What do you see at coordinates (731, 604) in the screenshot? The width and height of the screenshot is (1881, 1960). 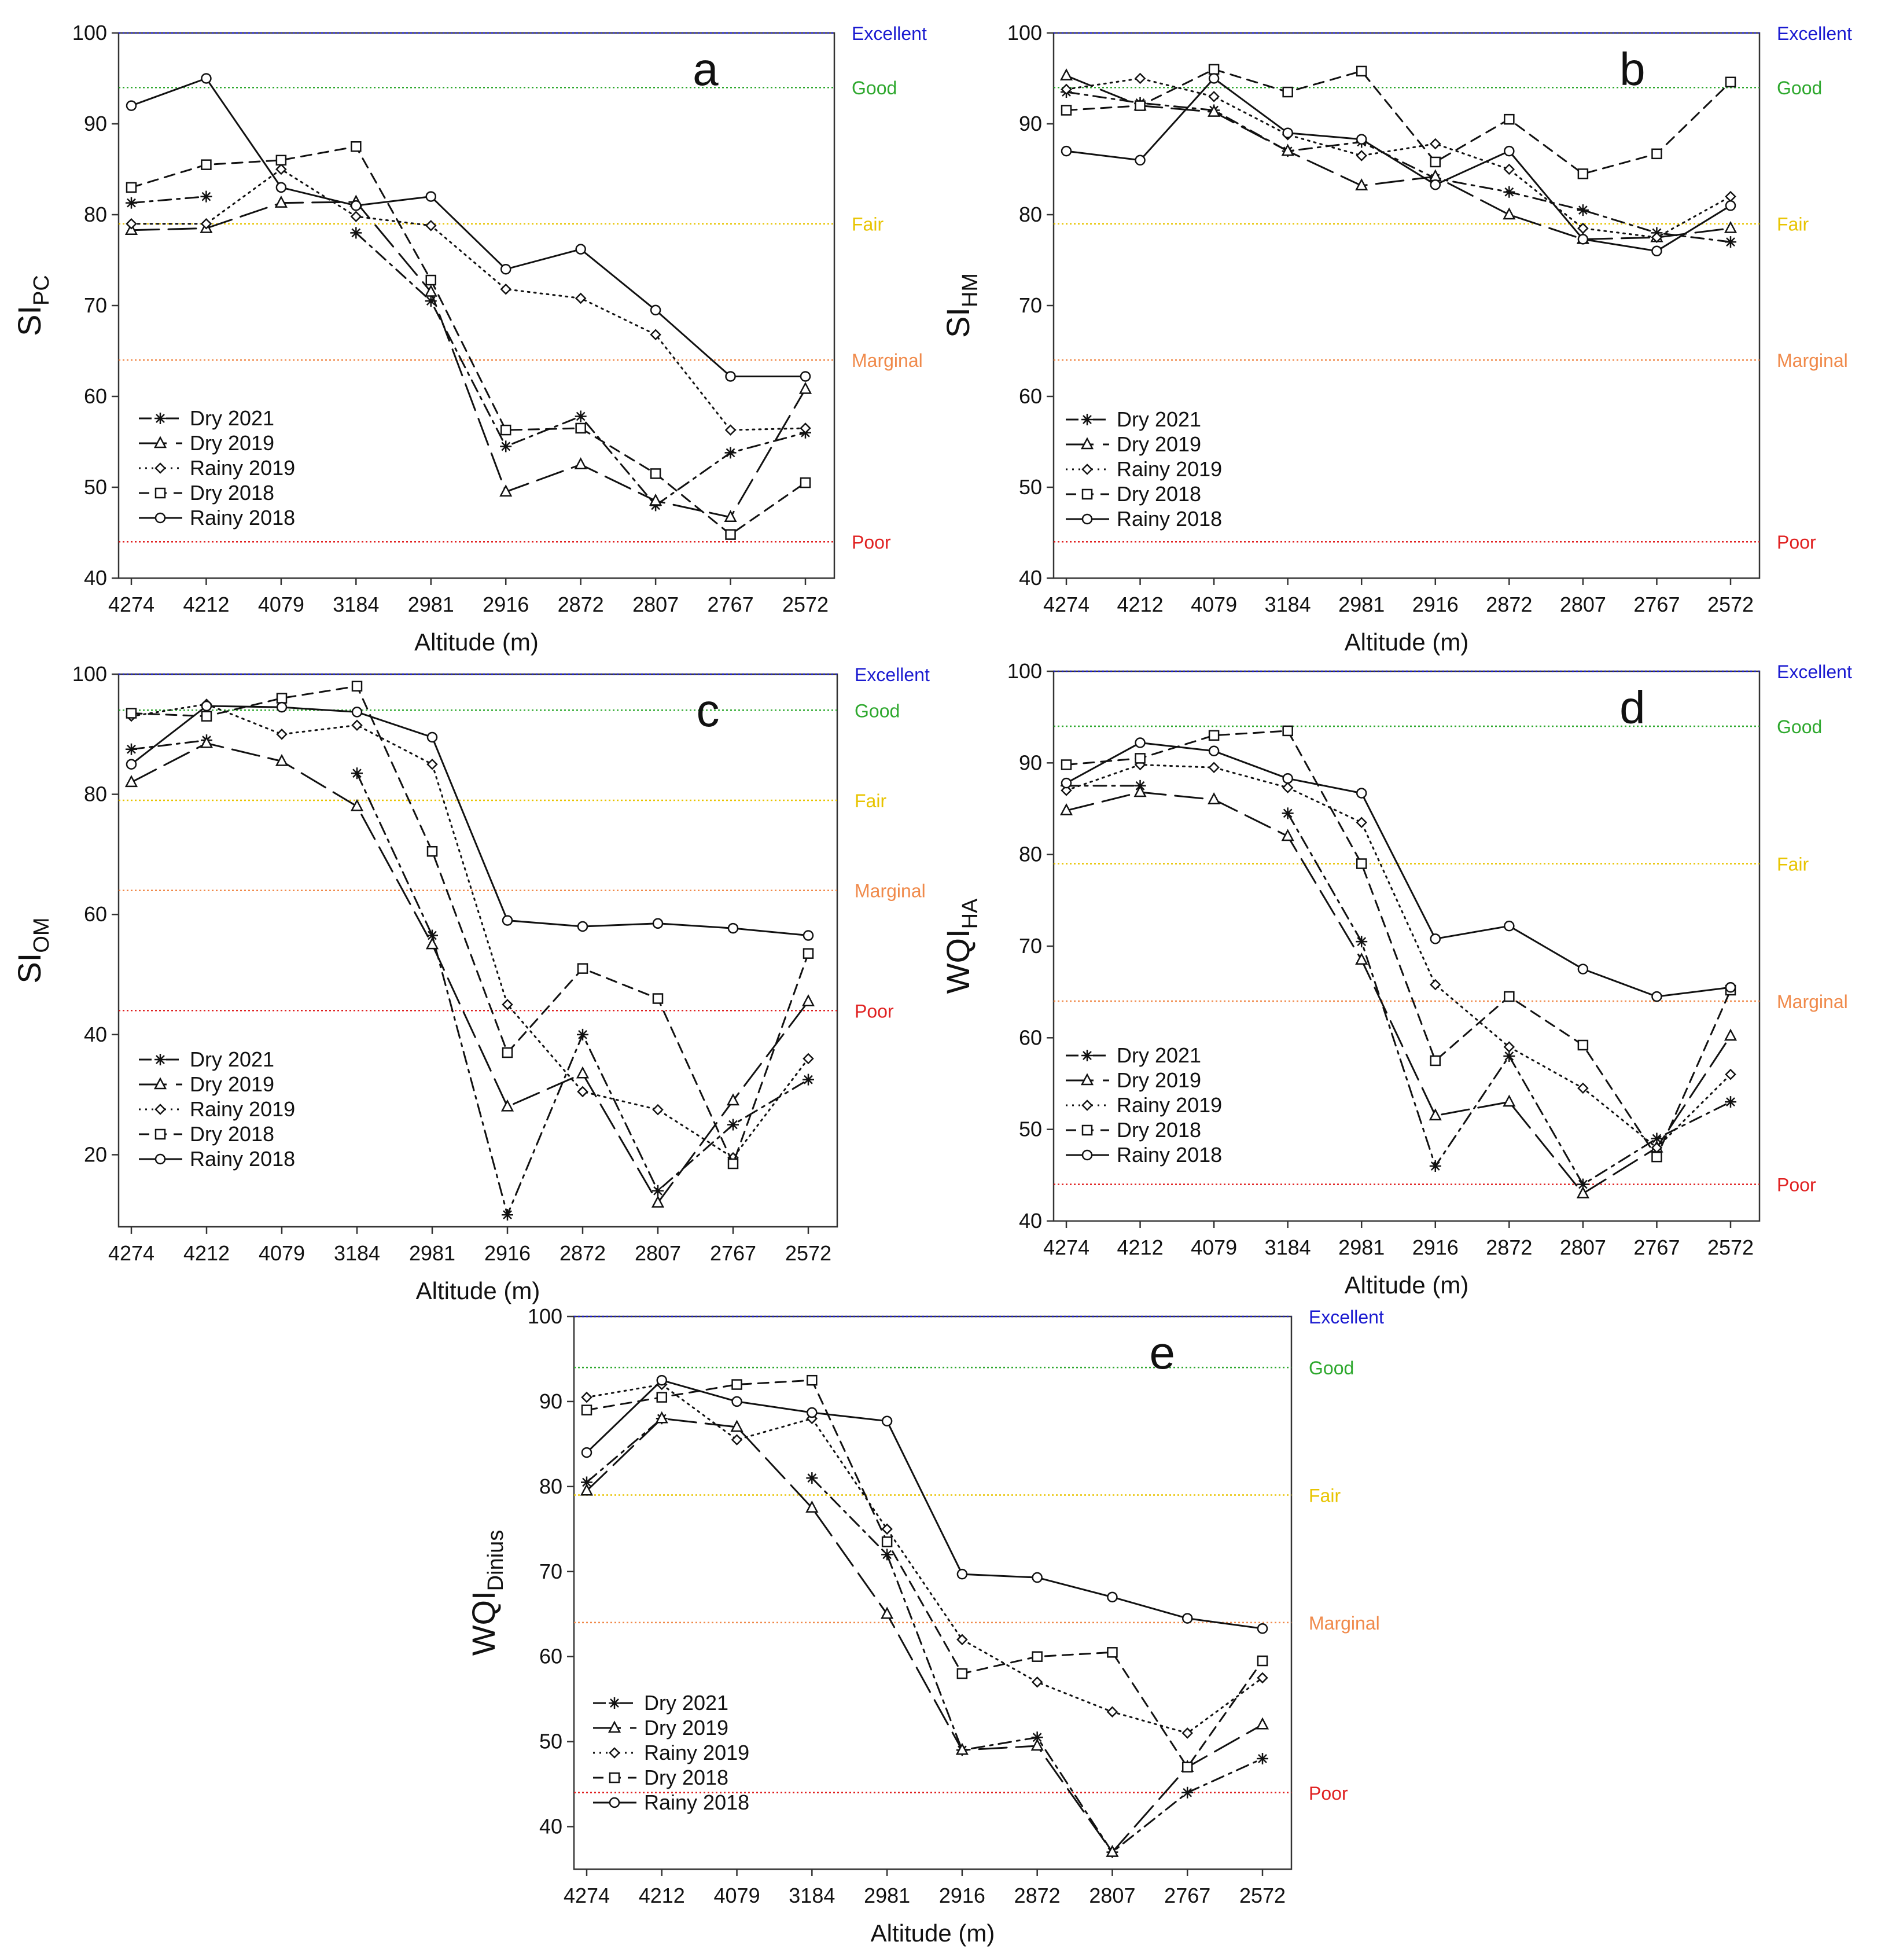 I see `x-tick-label: 2767` at bounding box center [731, 604].